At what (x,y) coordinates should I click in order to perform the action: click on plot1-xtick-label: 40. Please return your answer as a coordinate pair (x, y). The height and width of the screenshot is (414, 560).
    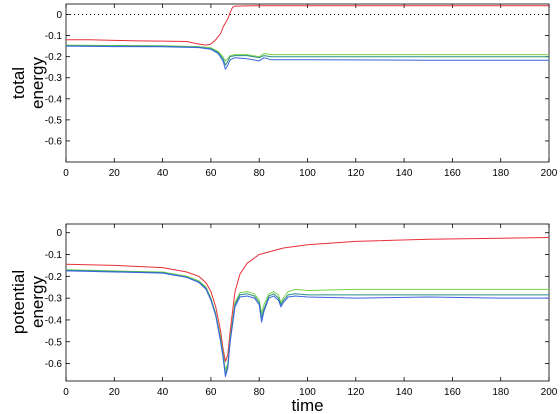
    Looking at the image, I should click on (163, 173).